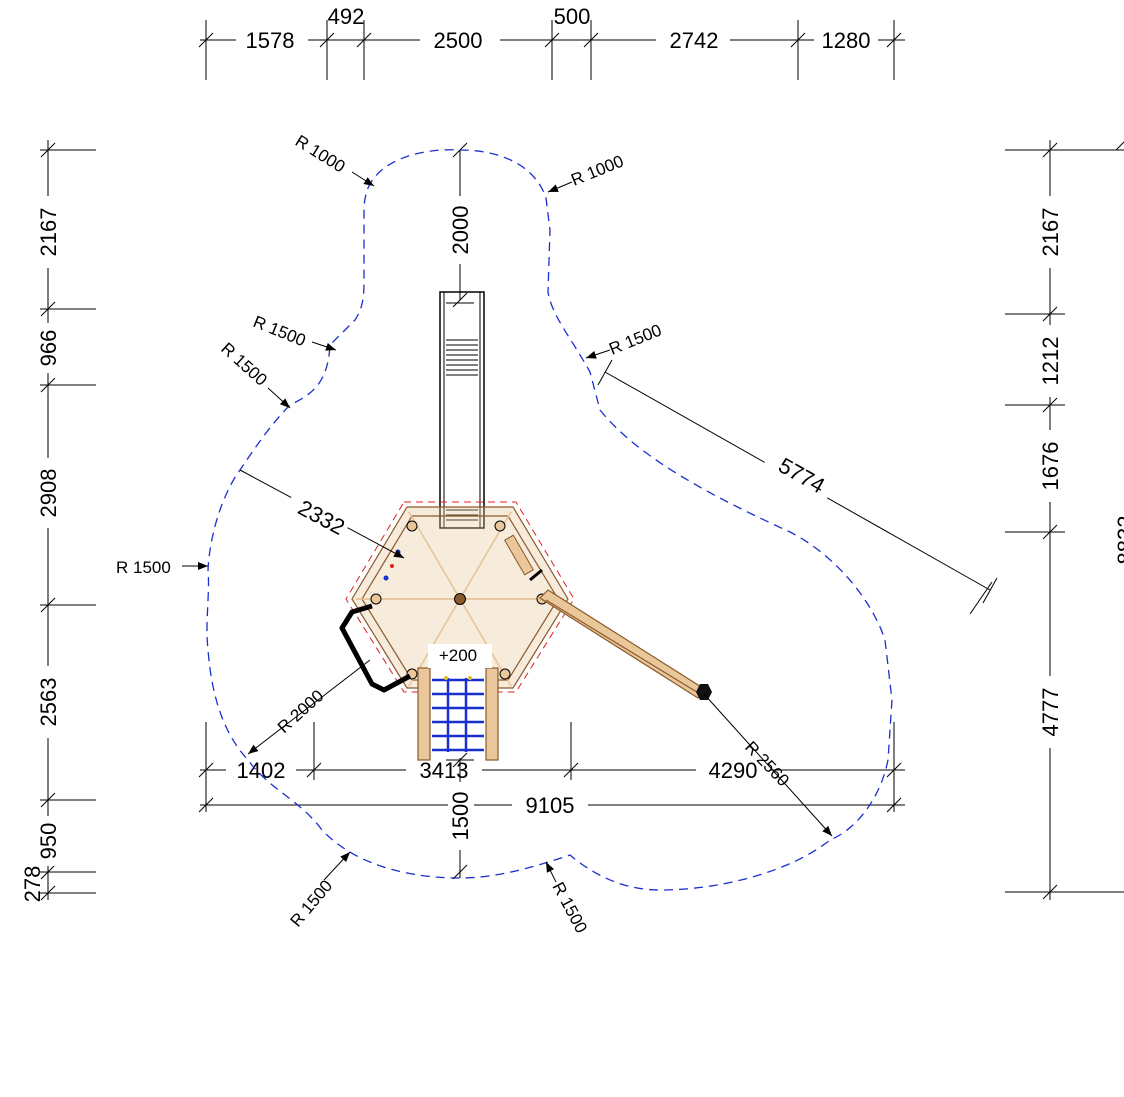 The width and height of the screenshot is (1124, 1097). I want to click on dim-ladder-clearance: 1500, so click(460, 816).